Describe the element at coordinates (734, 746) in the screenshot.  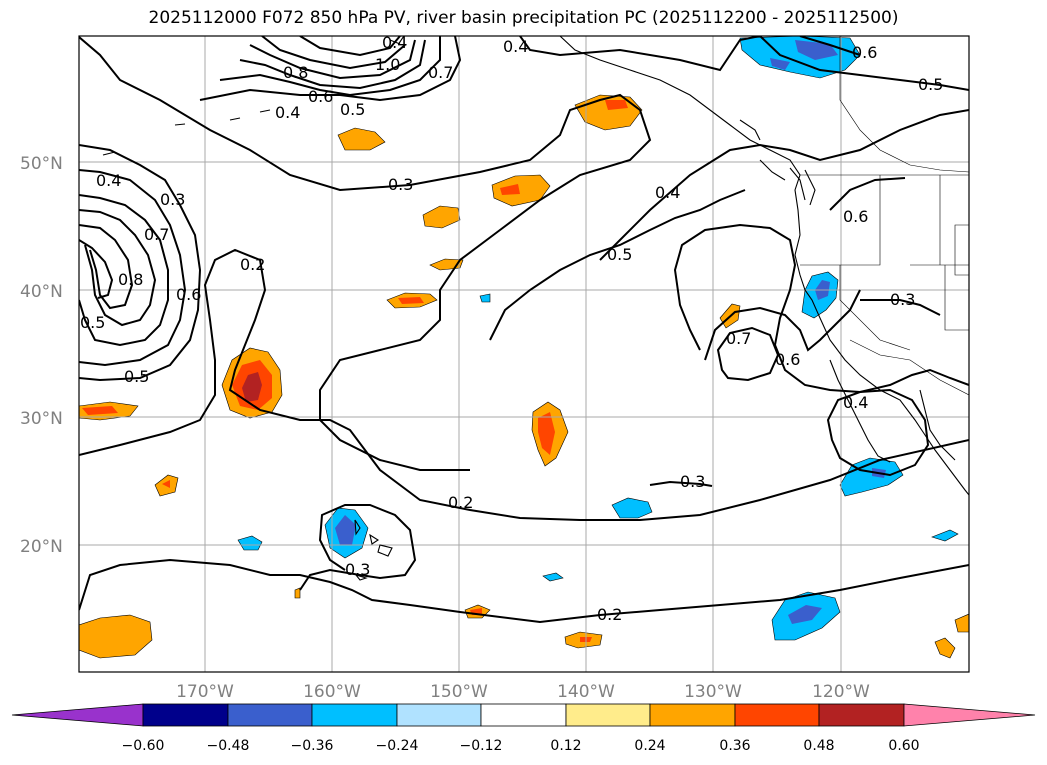
I see `svg-text: 0.36` at that location.